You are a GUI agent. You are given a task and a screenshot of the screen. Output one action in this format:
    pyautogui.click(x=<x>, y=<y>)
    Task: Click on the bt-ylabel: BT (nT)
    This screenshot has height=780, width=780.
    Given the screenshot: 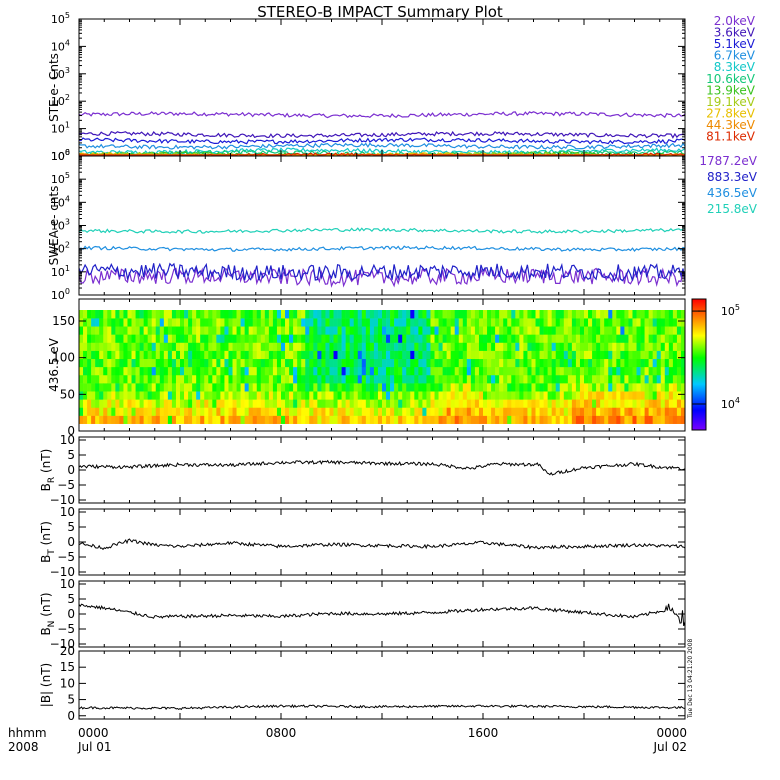 What is the action you would take?
    pyautogui.click(x=48, y=542)
    